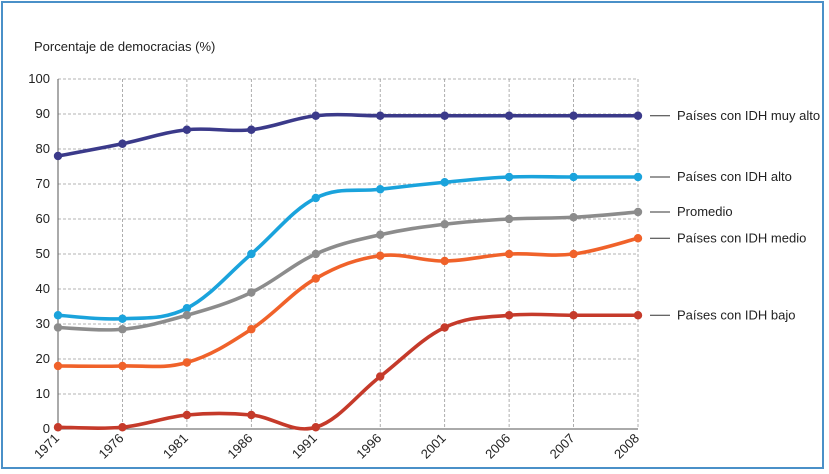 The image size is (829, 474). What do you see at coordinates (705, 211) in the screenshot?
I see `series-label: Promedio` at bounding box center [705, 211].